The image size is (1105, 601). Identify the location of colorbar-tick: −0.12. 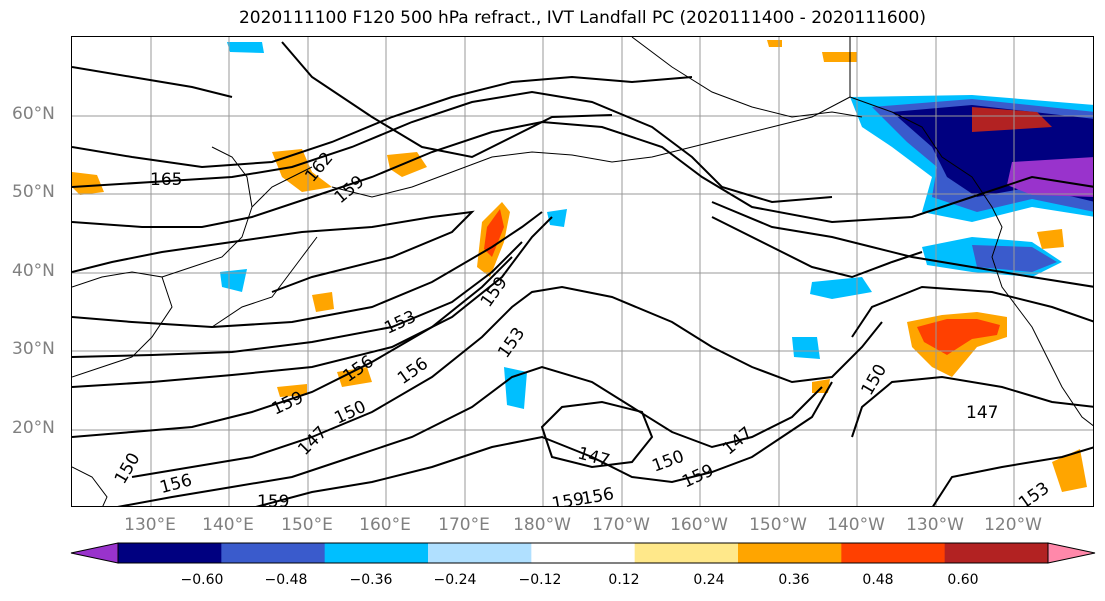
(540, 580).